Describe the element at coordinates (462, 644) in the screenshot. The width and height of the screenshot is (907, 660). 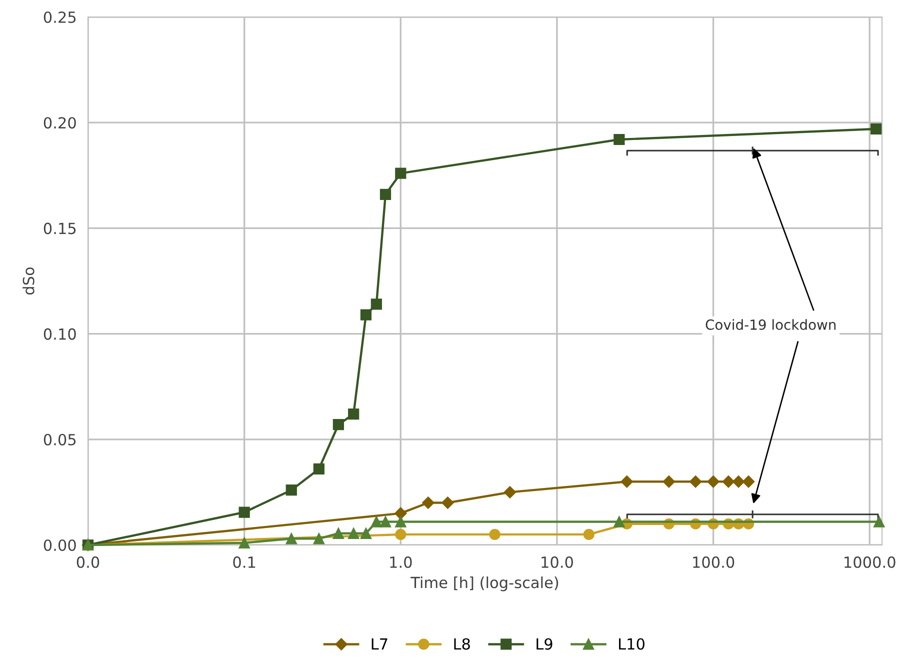
I see `legend-label: L8` at that location.